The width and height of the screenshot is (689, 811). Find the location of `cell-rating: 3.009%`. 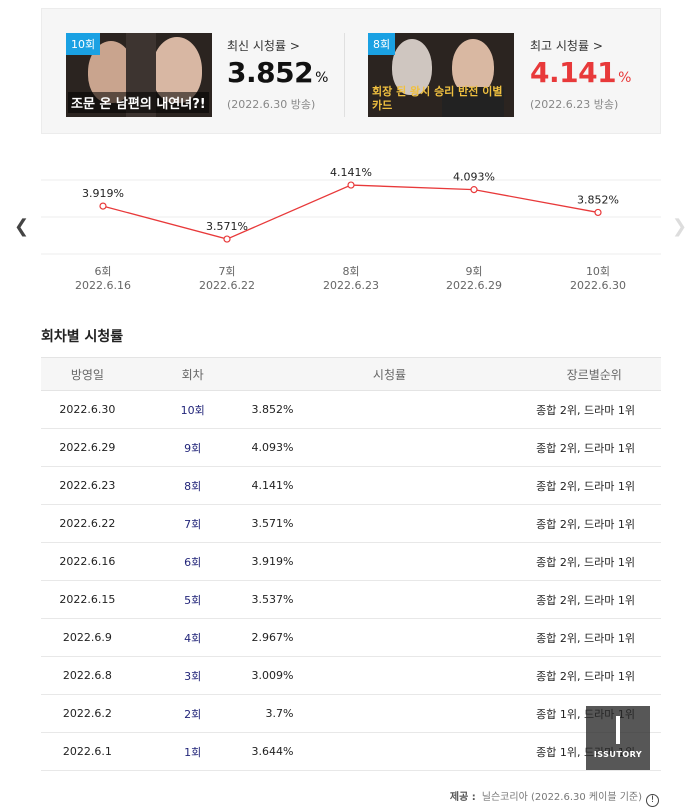

cell-rating: 3.009% is located at coordinates (389, 675).